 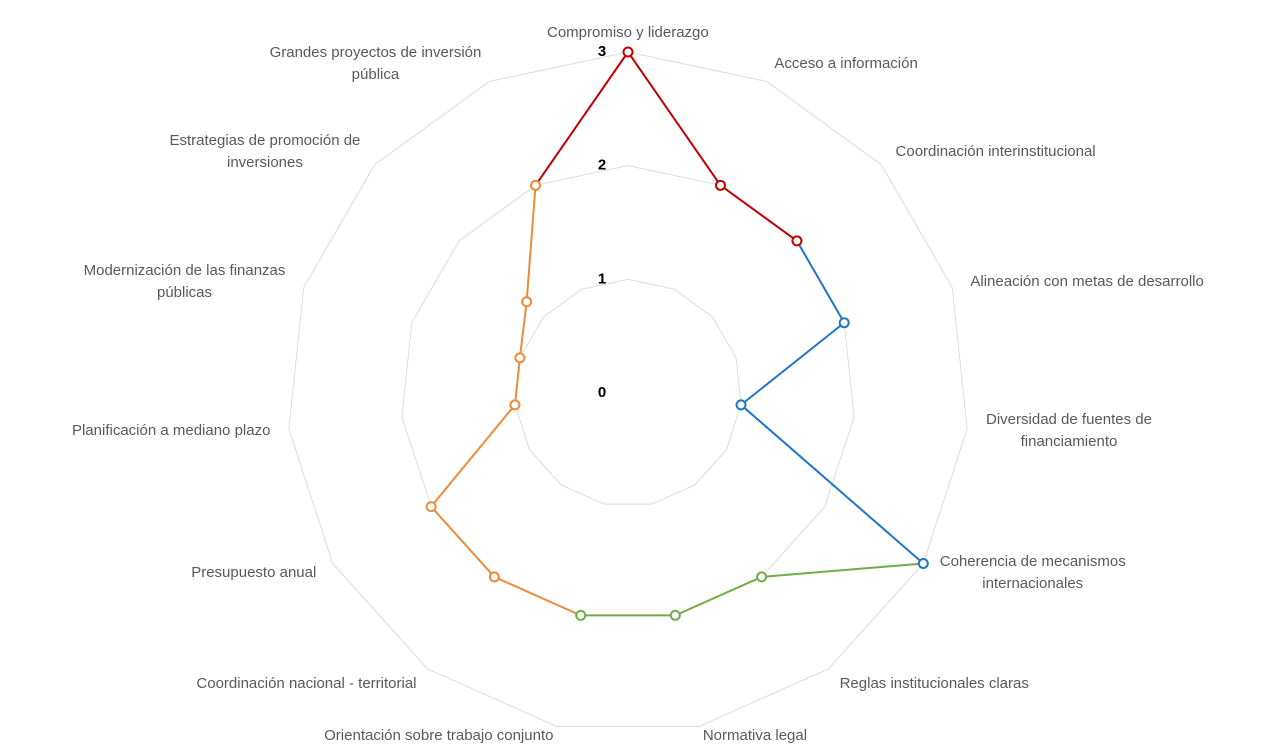 I want to click on axis-label: Acceso a información, so click(x=846, y=64).